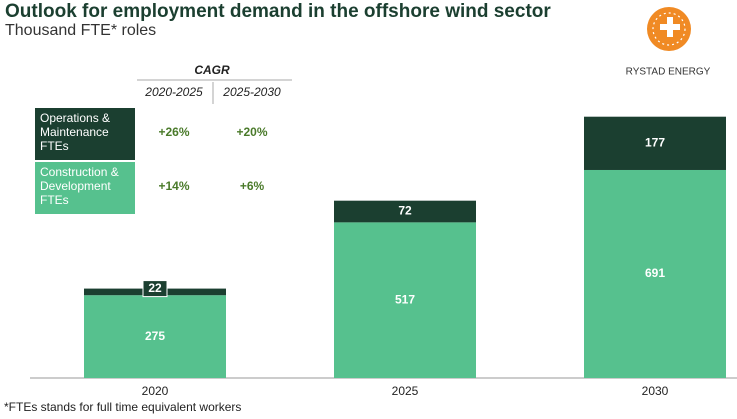 This screenshot has width=737, height=419. I want to click on cagr-period: 2020-2025, so click(173, 92).